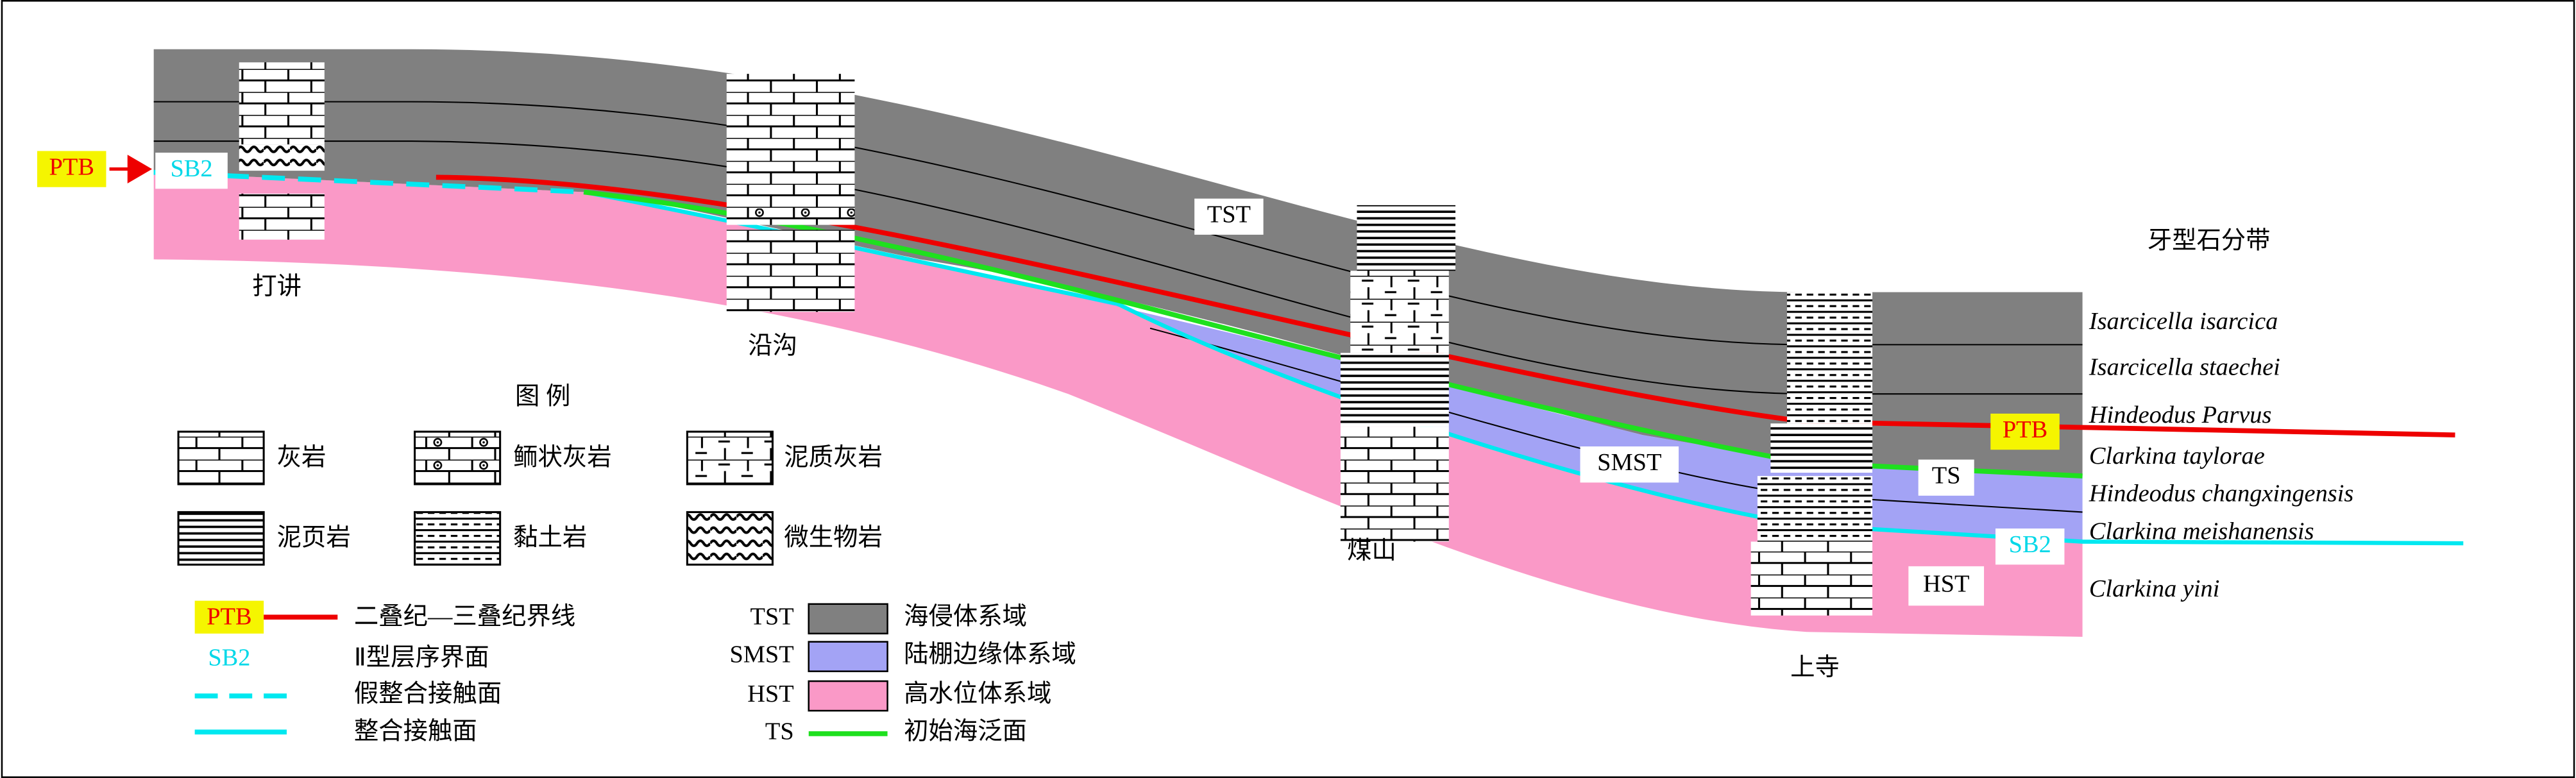 This screenshot has height=778, width=2576. Describe the element at coordinates (475, 498) in the screenshot. I see `legend-swatches` at that location.